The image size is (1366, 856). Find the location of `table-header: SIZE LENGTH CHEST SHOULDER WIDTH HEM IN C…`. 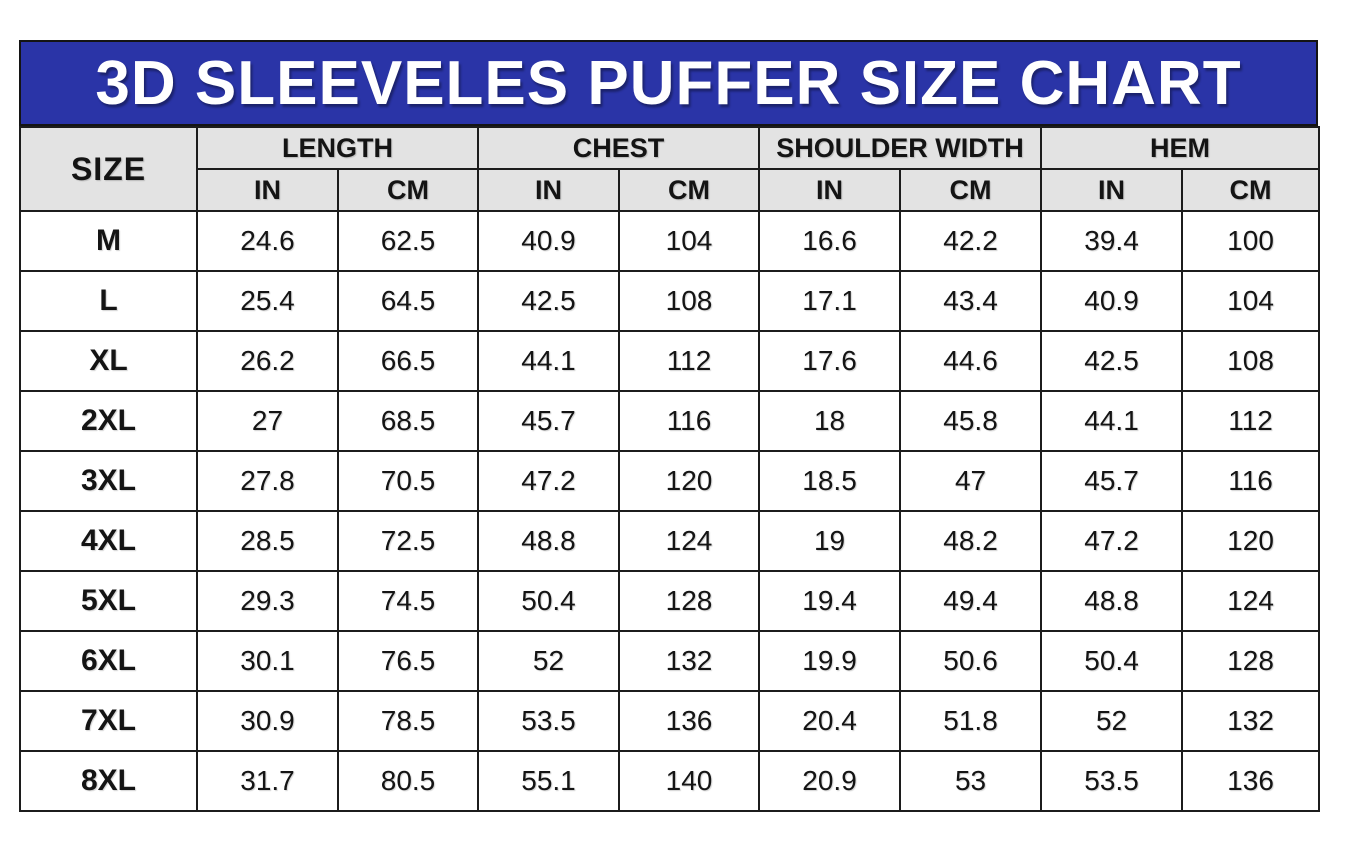

table-header: SIZE LENGTH CHEST SHOULDER WIDTH HEM IN C… is located at coordinates (670, 169).